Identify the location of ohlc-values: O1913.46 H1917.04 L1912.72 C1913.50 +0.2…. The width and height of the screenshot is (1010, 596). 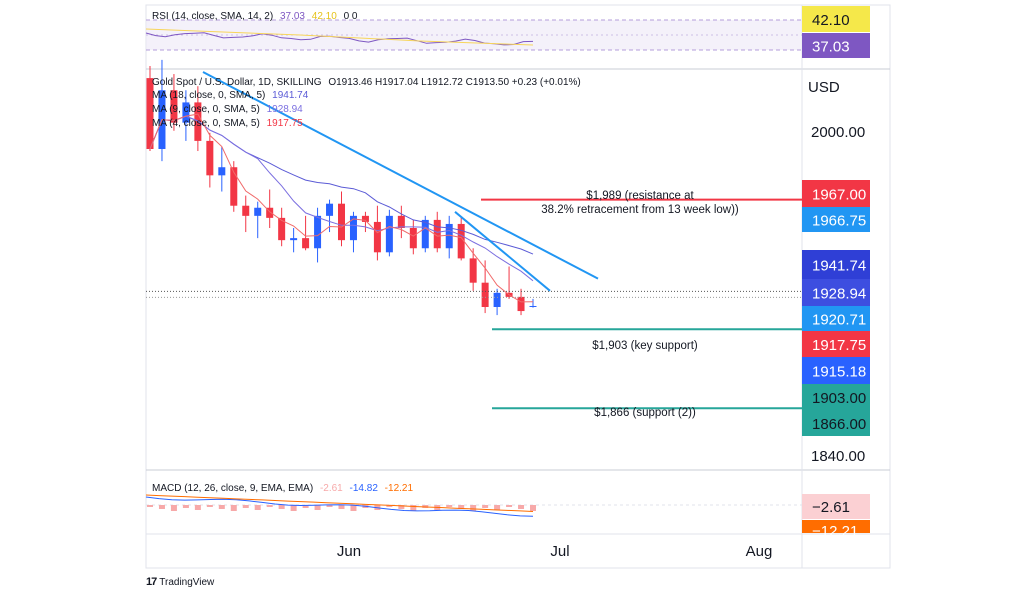
(454, 82).